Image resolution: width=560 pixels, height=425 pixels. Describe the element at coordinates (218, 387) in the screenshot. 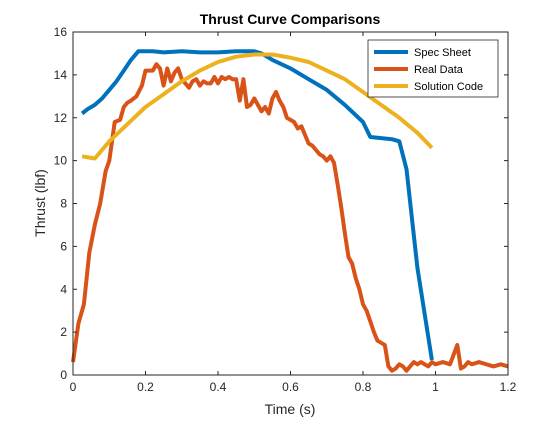

I see `x-tick-label: 0.4` at that location.